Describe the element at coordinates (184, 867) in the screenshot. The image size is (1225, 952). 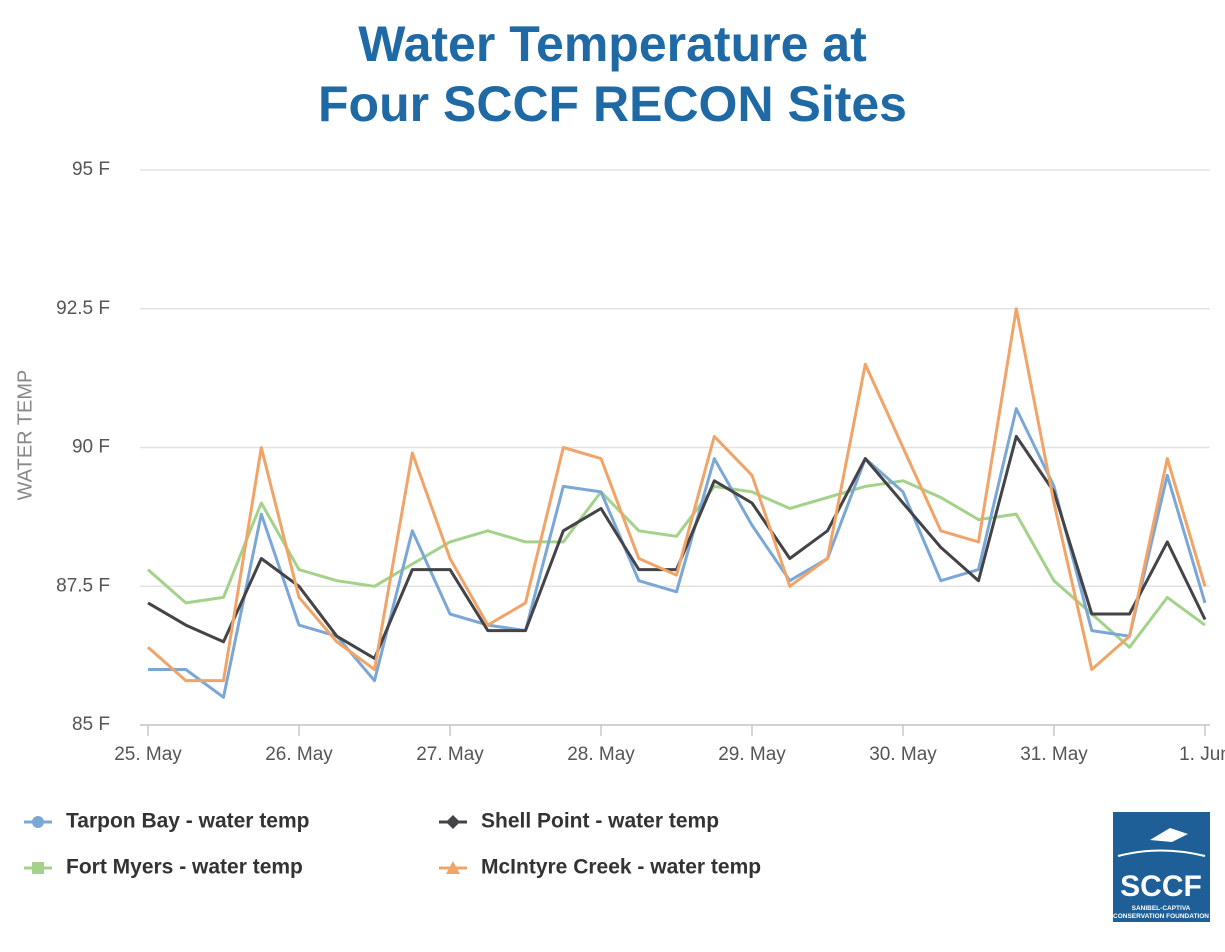
I see `legend-label: Fort Myers - water temp` at that location.